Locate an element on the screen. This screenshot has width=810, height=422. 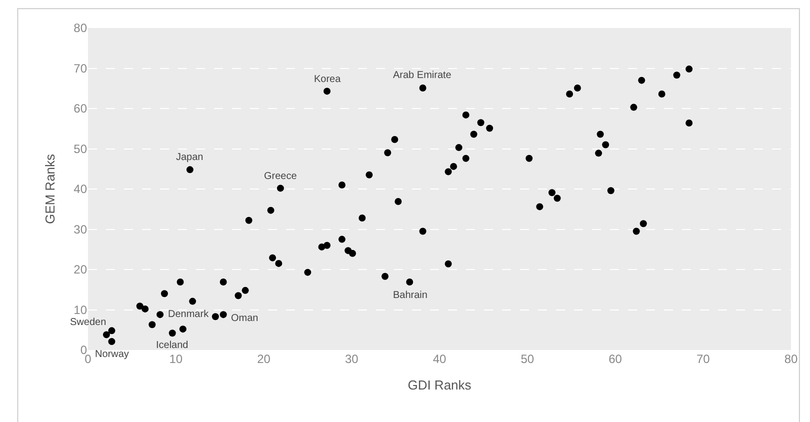
y-tick-label: 80 is located at coordinates (81, 28).